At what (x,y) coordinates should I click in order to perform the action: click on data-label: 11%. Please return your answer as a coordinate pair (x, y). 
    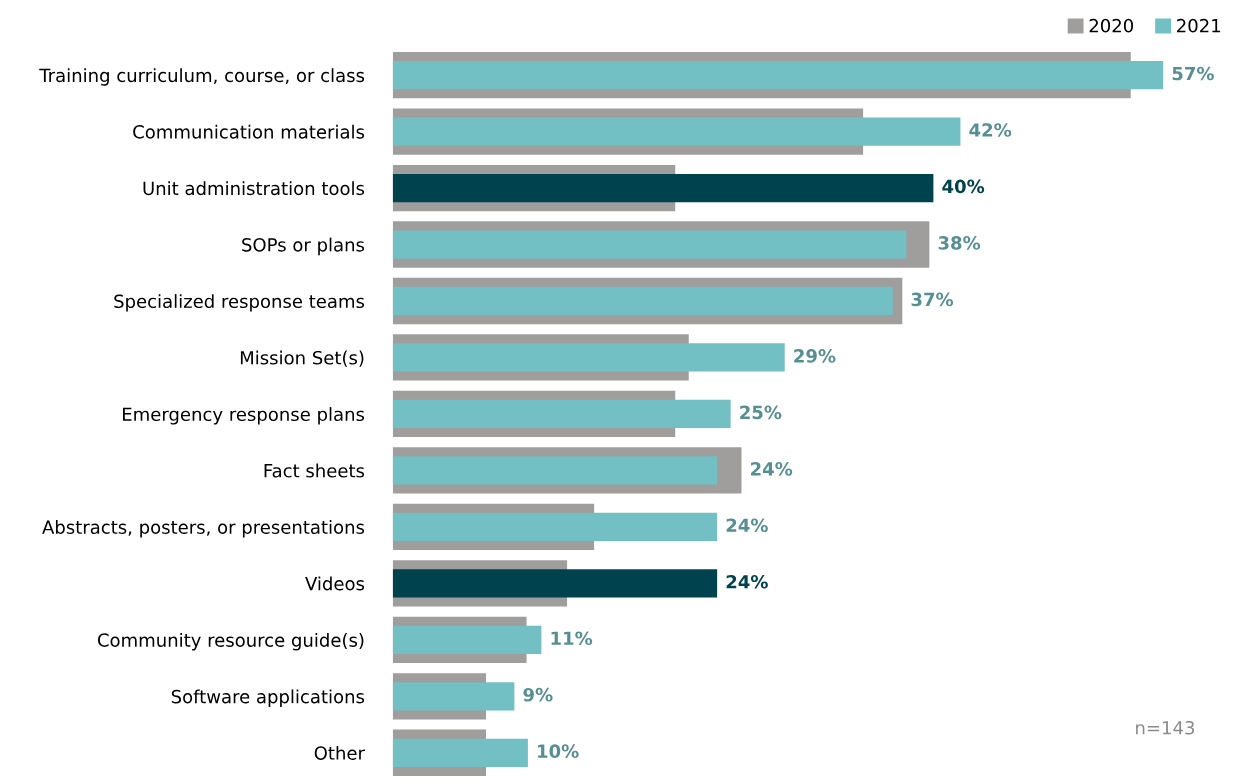
    Looking at the image, I should click on (572, 638).